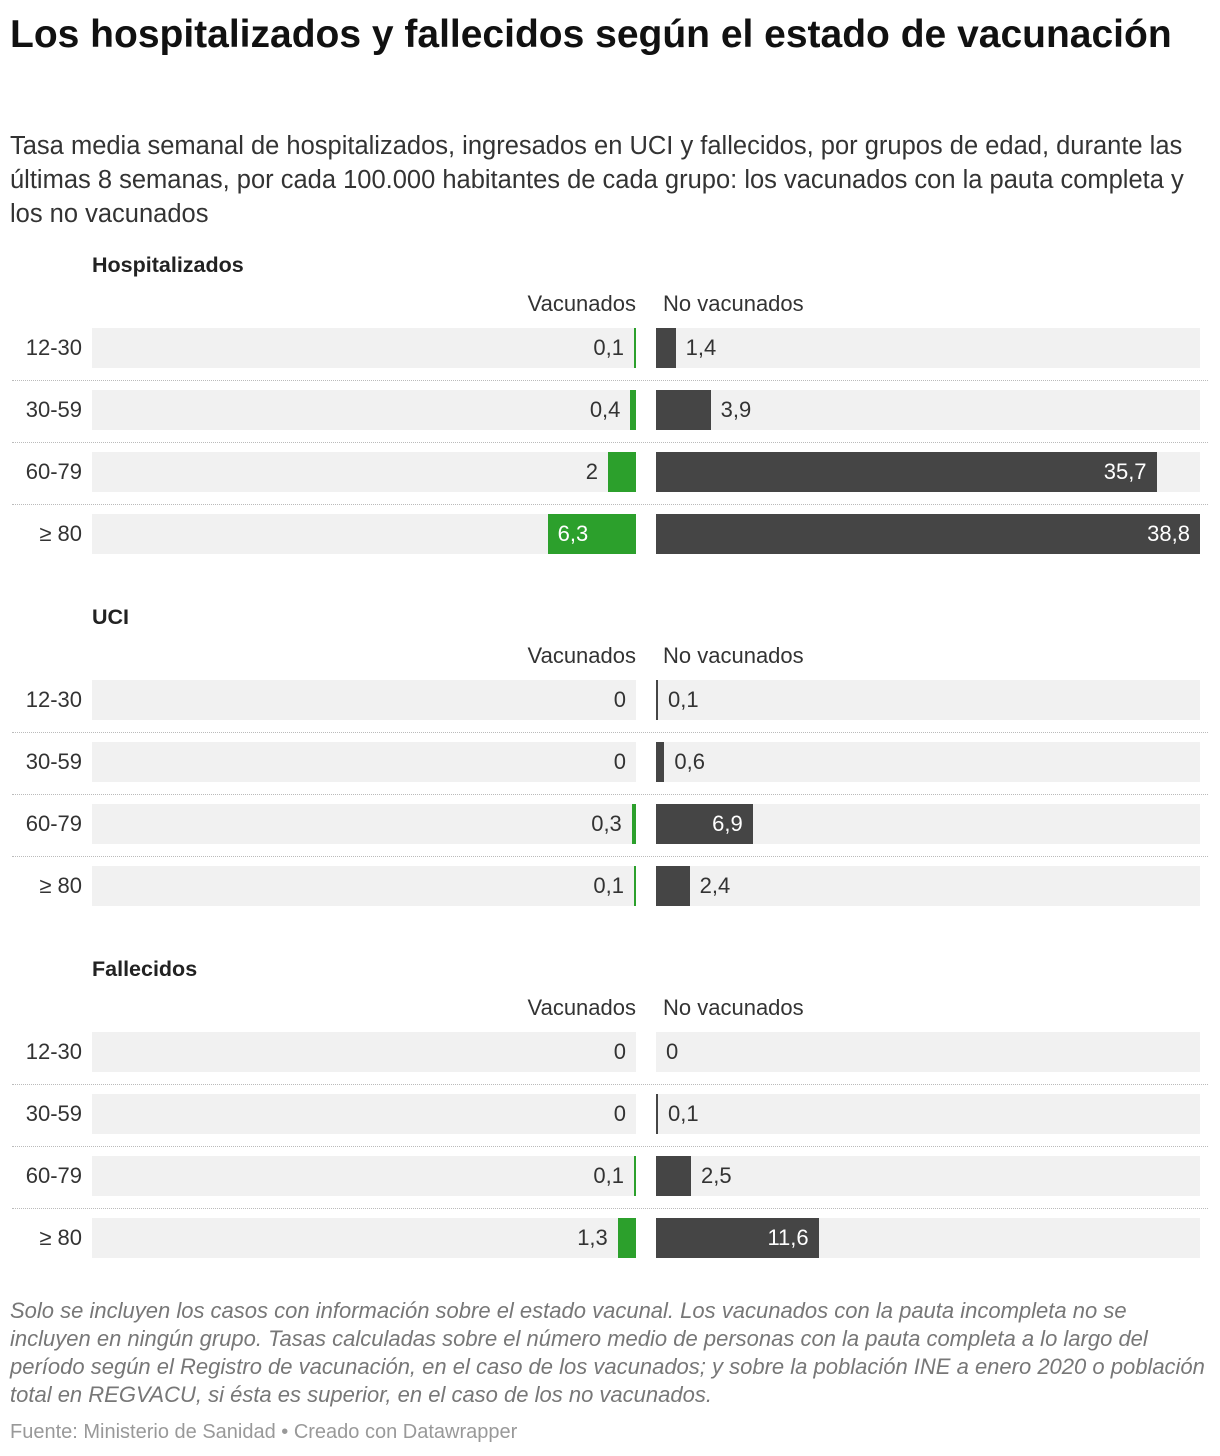  Describe the element at coordinates (606, 823) in the screenshot. I see `value-label-vacunados: 0,3` at that location.